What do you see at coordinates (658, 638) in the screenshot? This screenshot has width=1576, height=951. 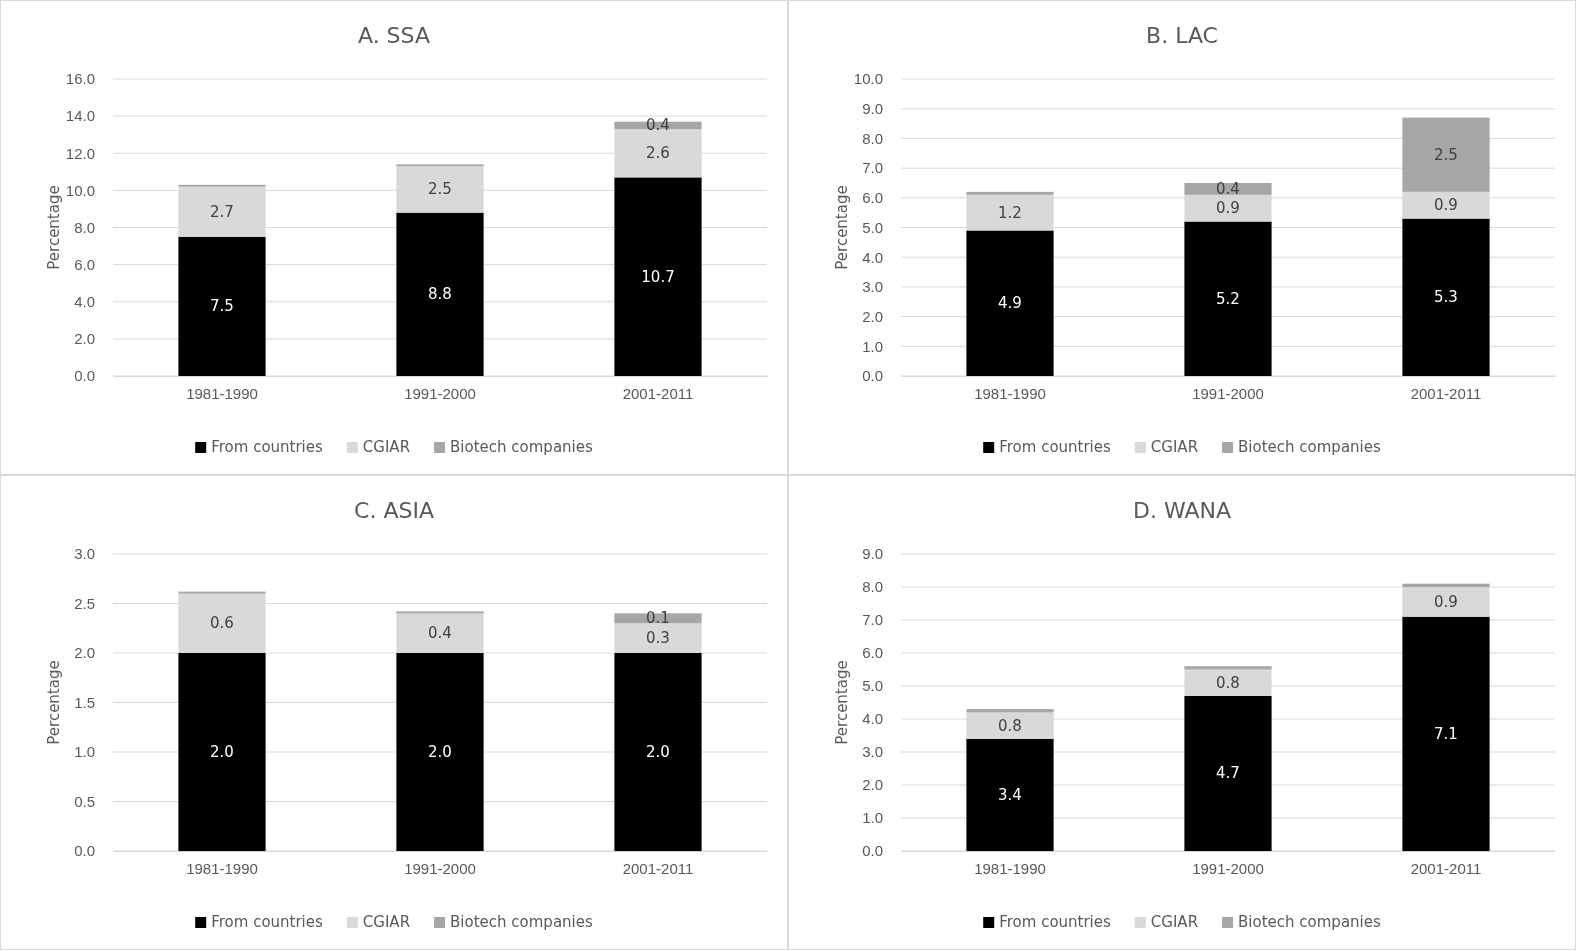 I see `data-label: 0.3` at bounding box center [658, 638].